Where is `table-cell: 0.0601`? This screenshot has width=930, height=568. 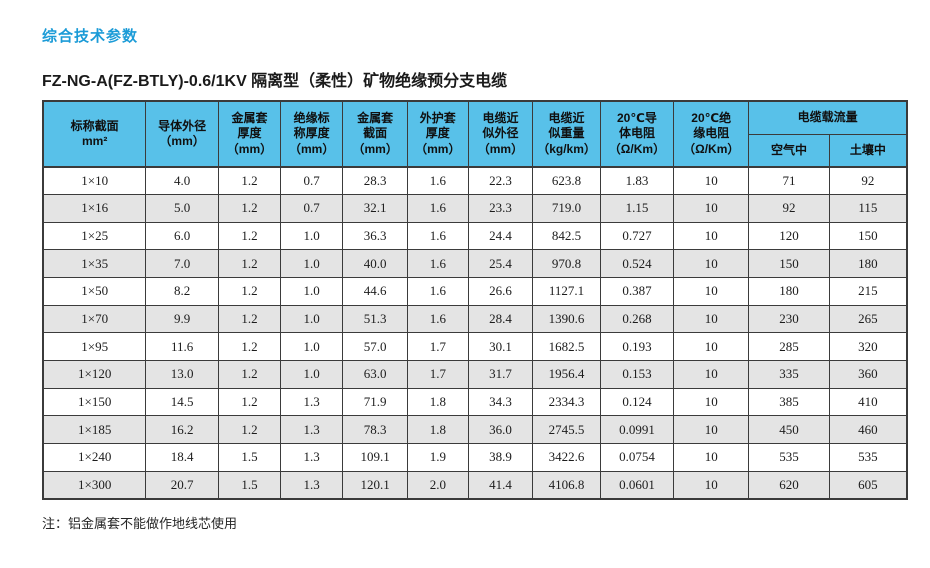 table-cell: 0.0601 is located at coordinates (637, 485).